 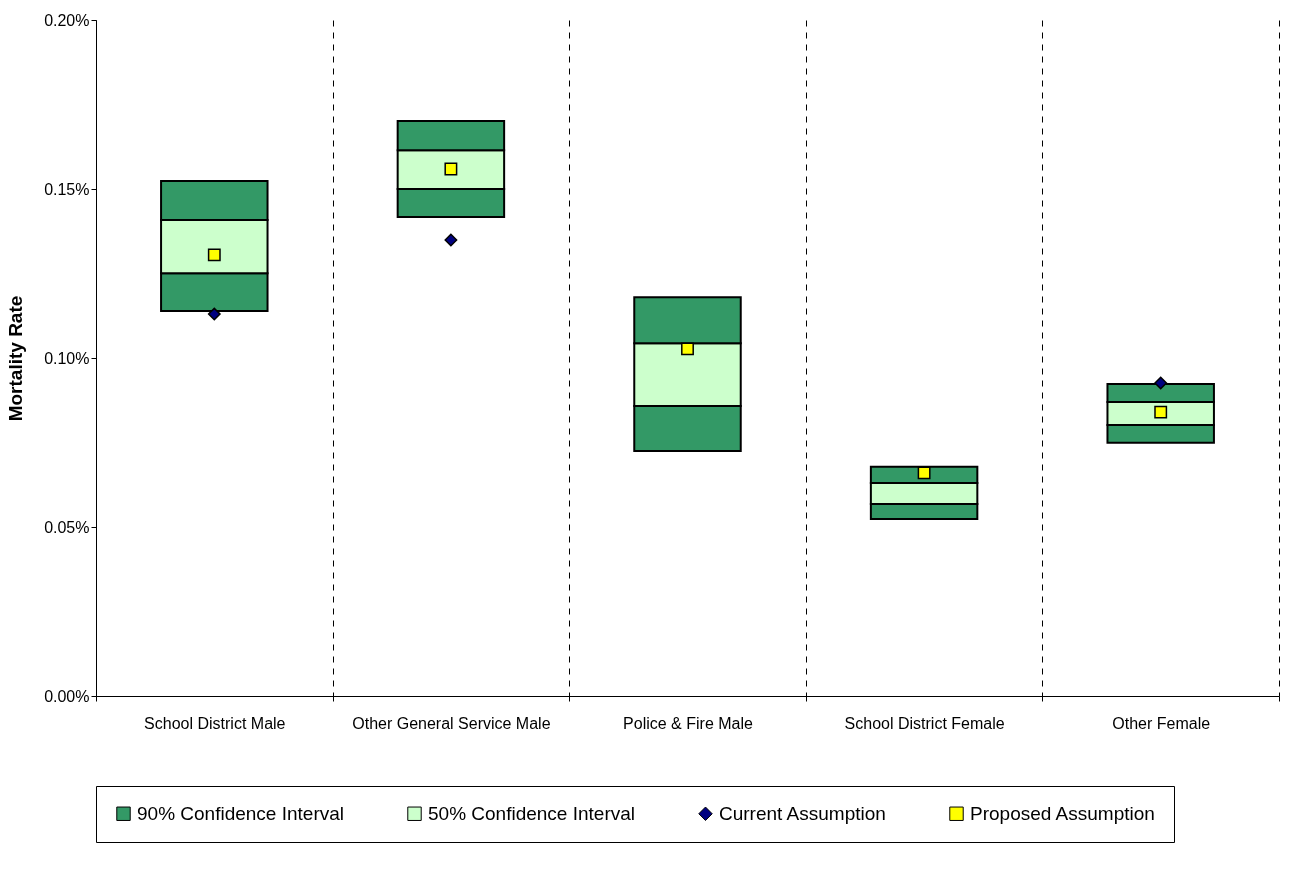 I want to click on x-tick-label: School District Male, so click(x=215, y=723).